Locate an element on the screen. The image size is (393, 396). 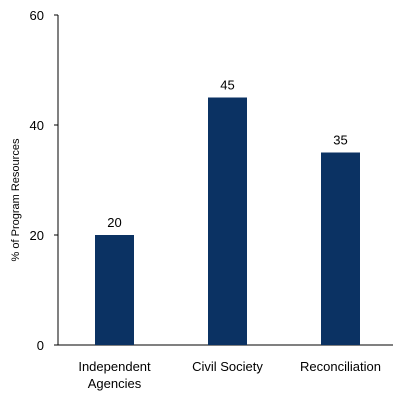
y-axis-title: % of Program Resources is located at coordinates (16, 199).